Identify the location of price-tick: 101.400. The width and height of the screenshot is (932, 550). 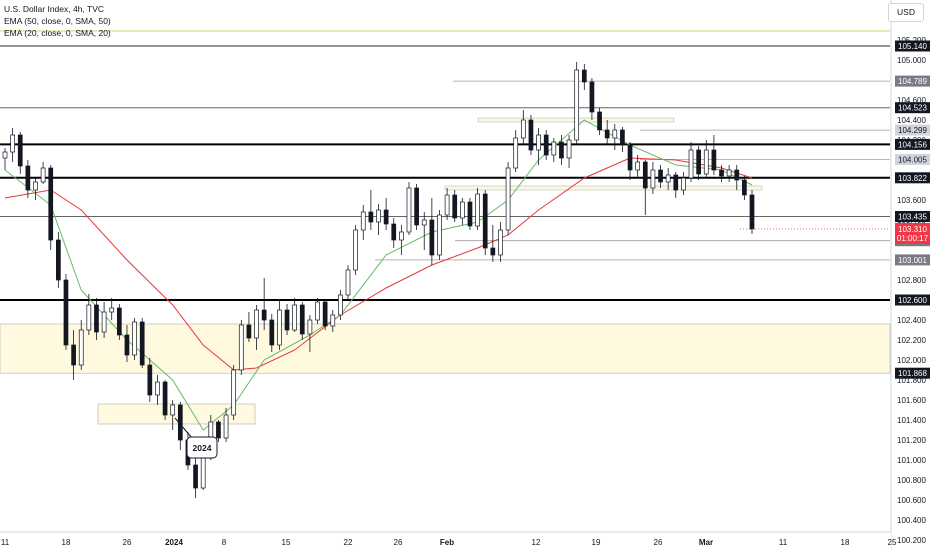
(911, 420).